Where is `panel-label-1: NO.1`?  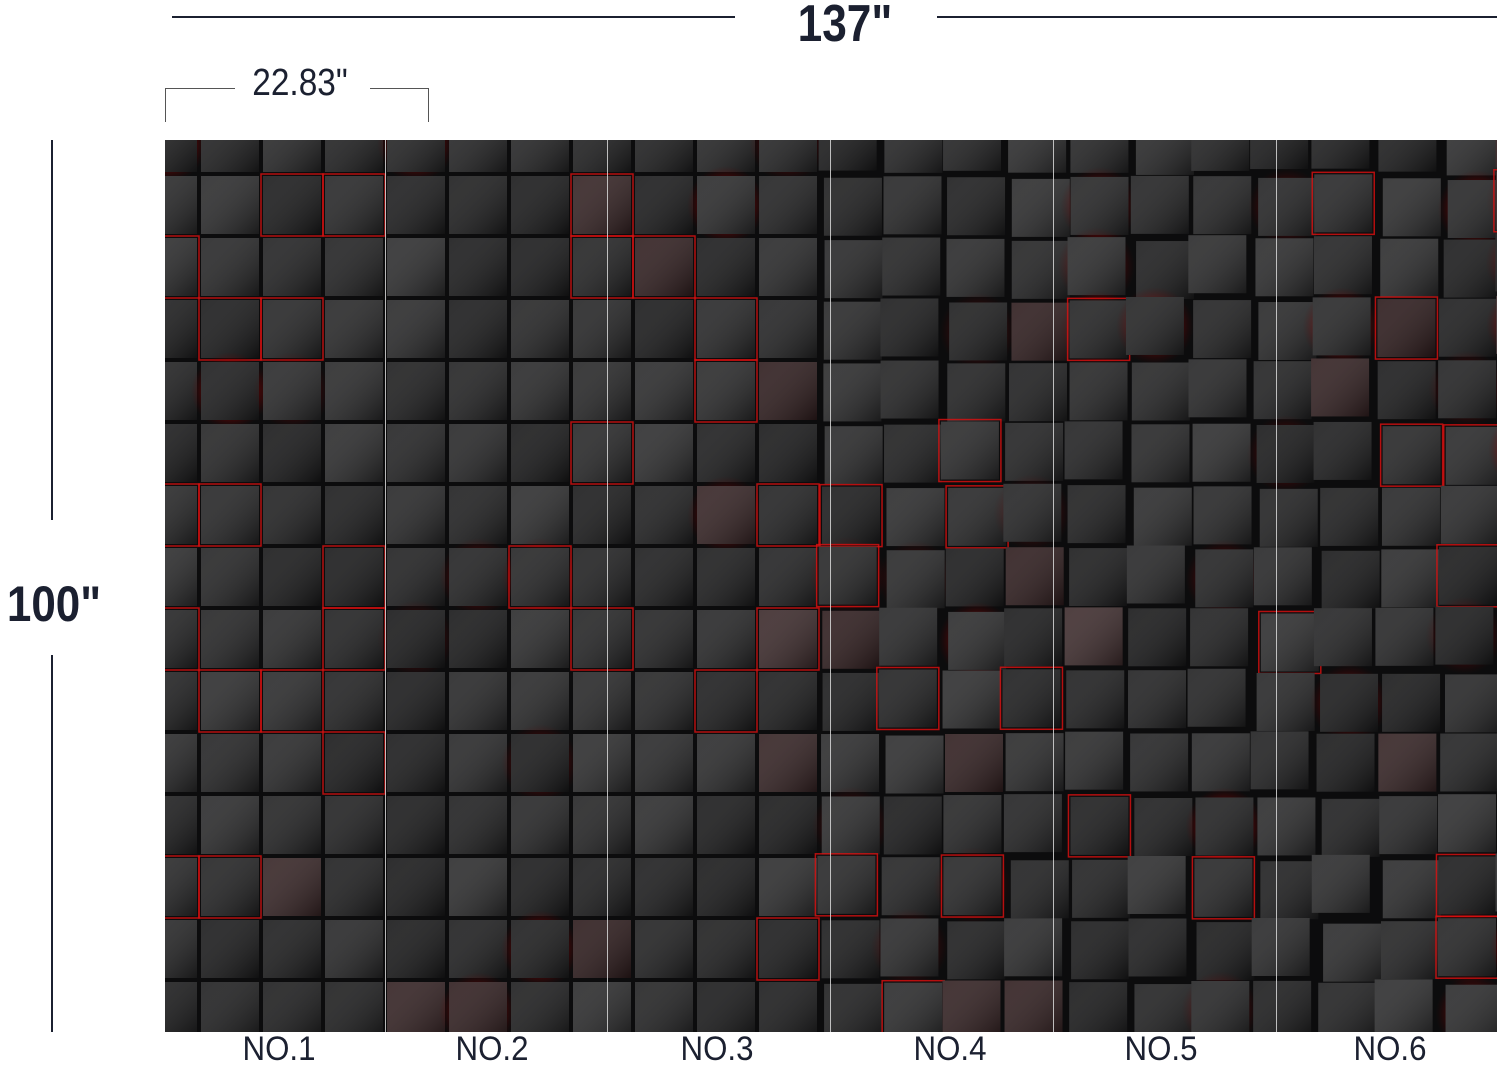 panel-label-1: NO.1 is located at coordinates (279, 1049).